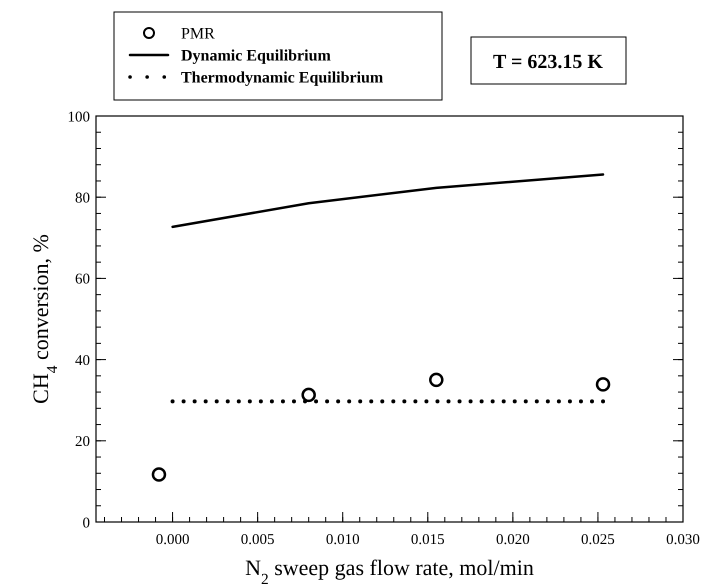  What do you see at coordinates (683, 540) in the screenshot?
I see `x-tick-label: 0.030` at bounding box center [683, 540].